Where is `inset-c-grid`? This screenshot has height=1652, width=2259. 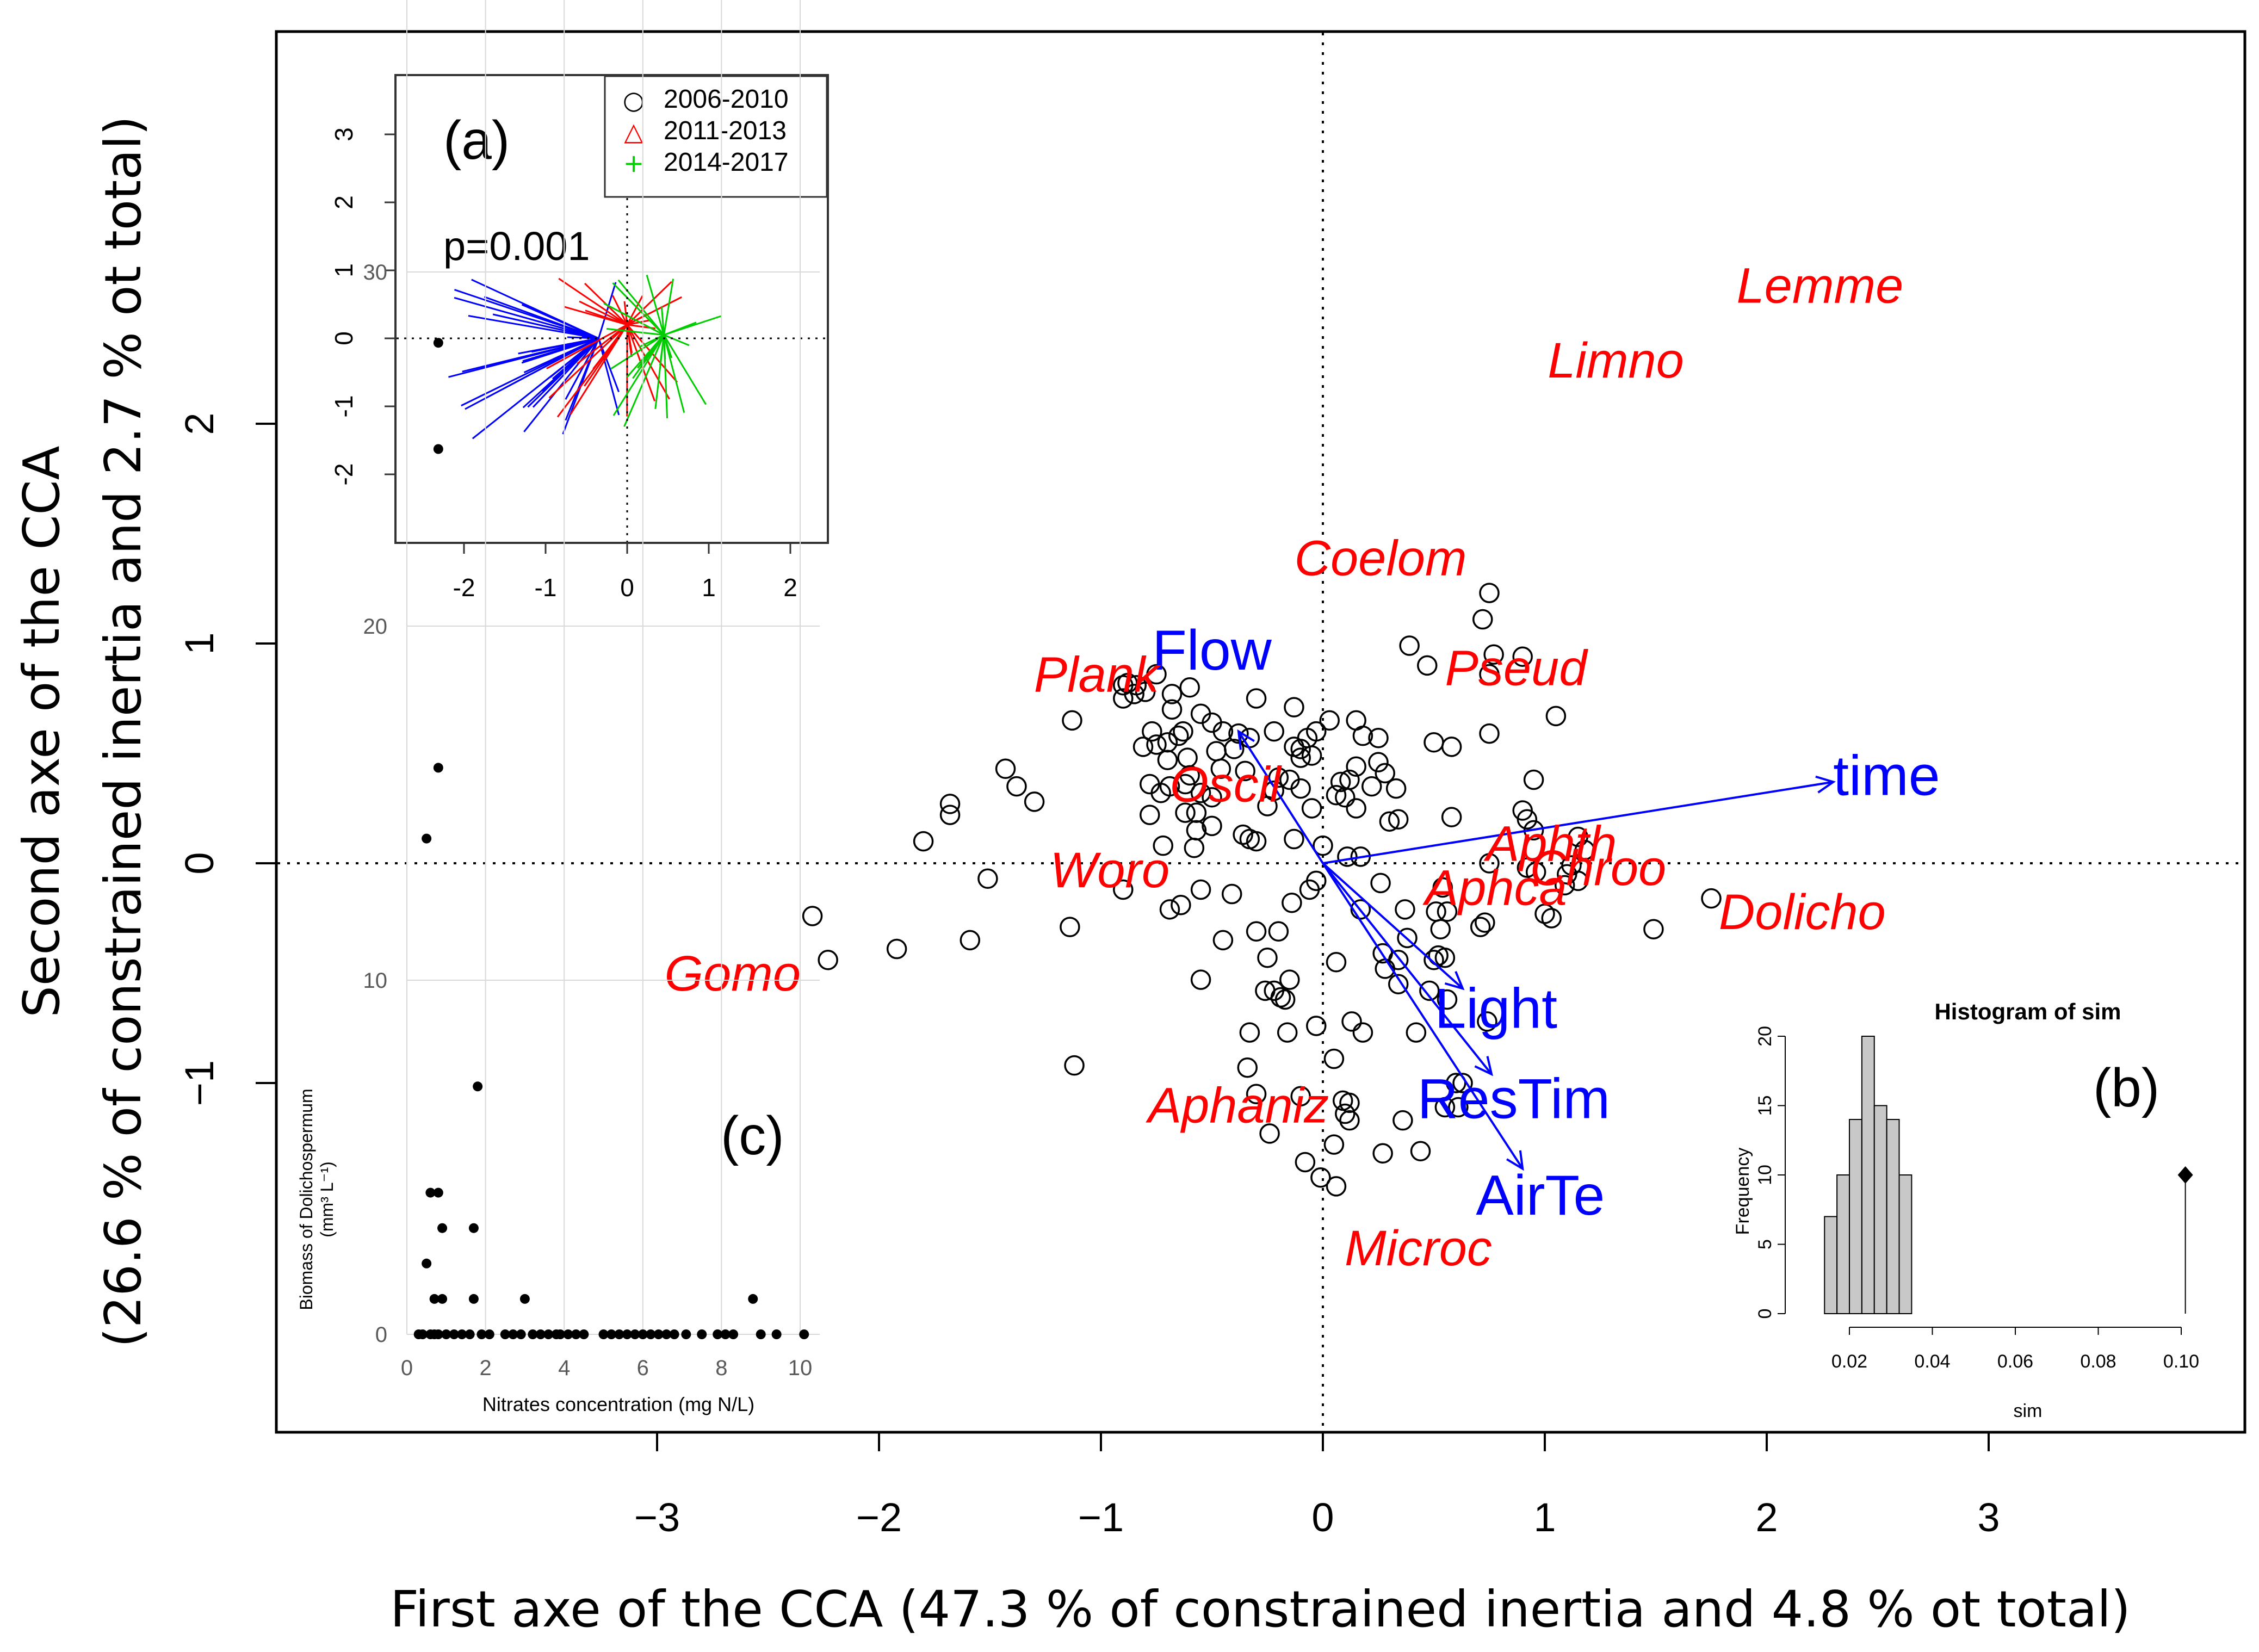
inset-c-grid is located at coordinates (613, 668).